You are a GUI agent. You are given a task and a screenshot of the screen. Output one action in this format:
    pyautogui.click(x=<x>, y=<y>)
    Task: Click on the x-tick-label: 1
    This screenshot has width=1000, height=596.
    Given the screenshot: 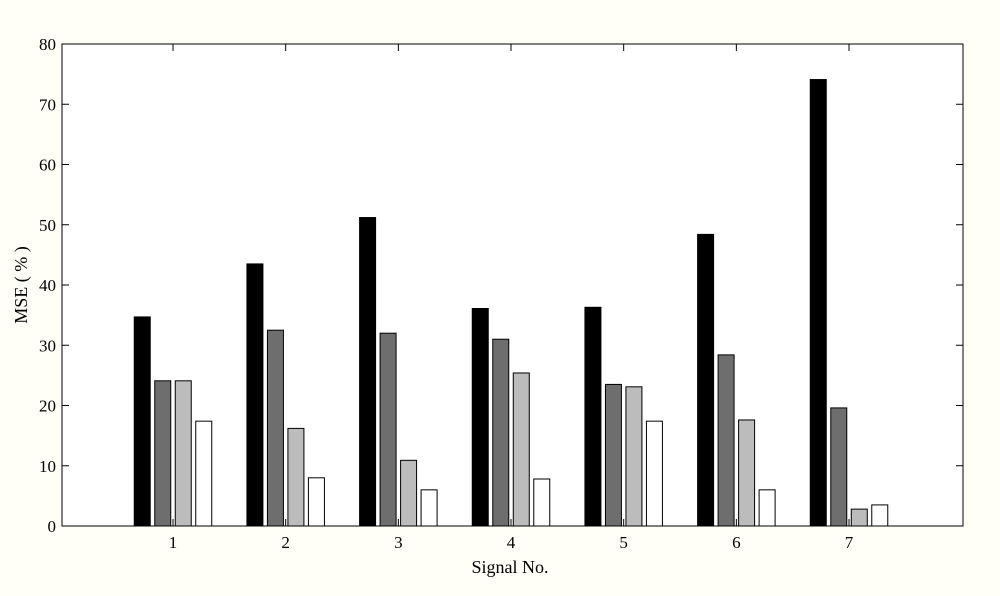 What is the action you would take?
    pyautogui.click(x=173, y=542)
    